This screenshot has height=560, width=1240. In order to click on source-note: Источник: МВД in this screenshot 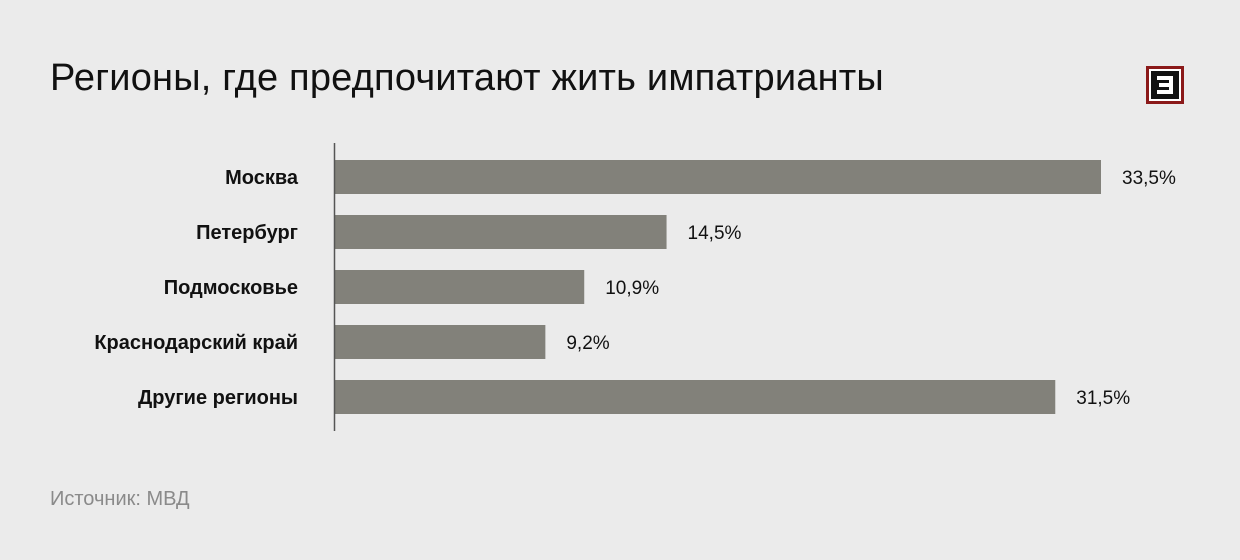, I will do `click(120, 499)`.